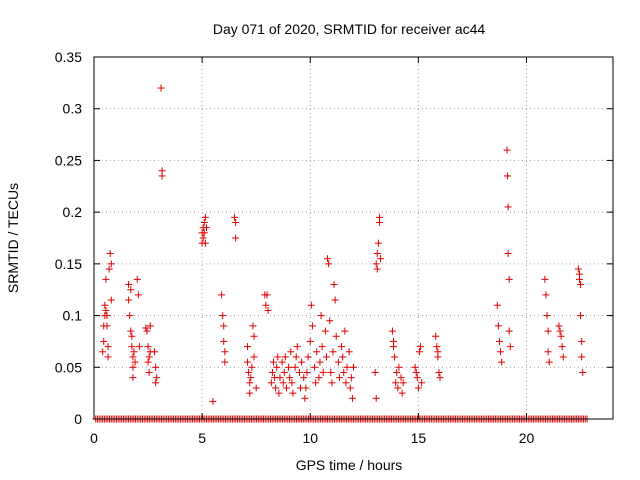 The width and height of the screenshot is (640, 480). What do you see at coordinates (13, 238) in the screenshot?
I see `y-axis-label: SRMTID / TECUs` at bounding box center [13, 238].